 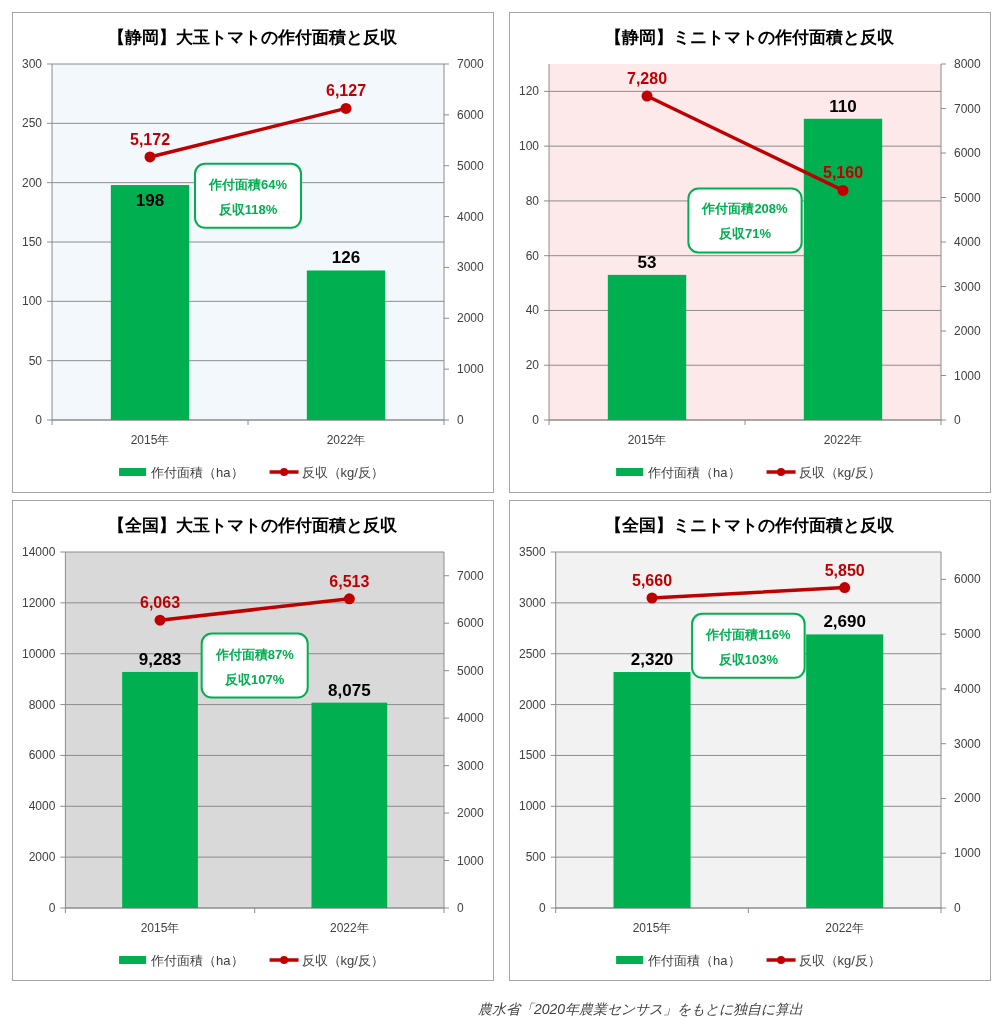 What do you see at coordinates (39, 653) in the screenshot?
I see `y-tick-label: 10000` at bounding box center [39, 653].